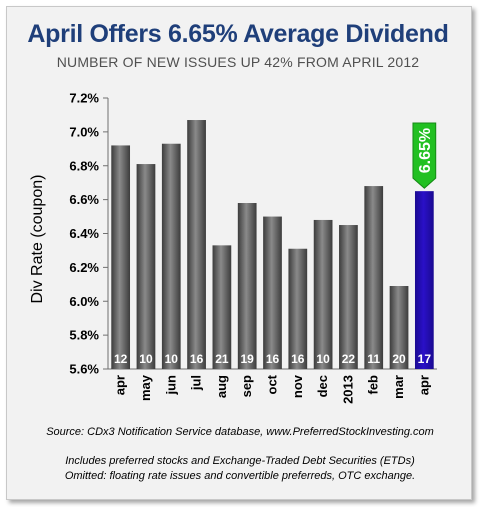  What do you see at coordinates (121, 359) in the screenshot?
I see `issue-count-label: 12` at bounding box center [121, 359].